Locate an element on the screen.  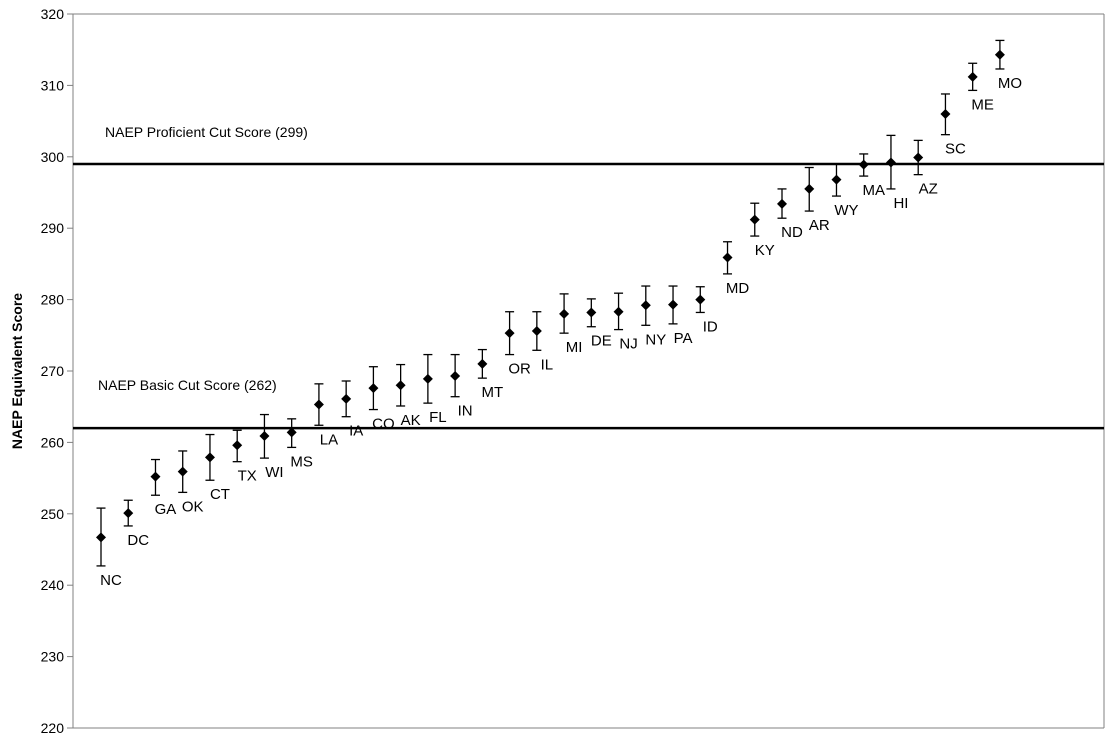
y-tick-label: 300 is located at coordinates (53, 157).